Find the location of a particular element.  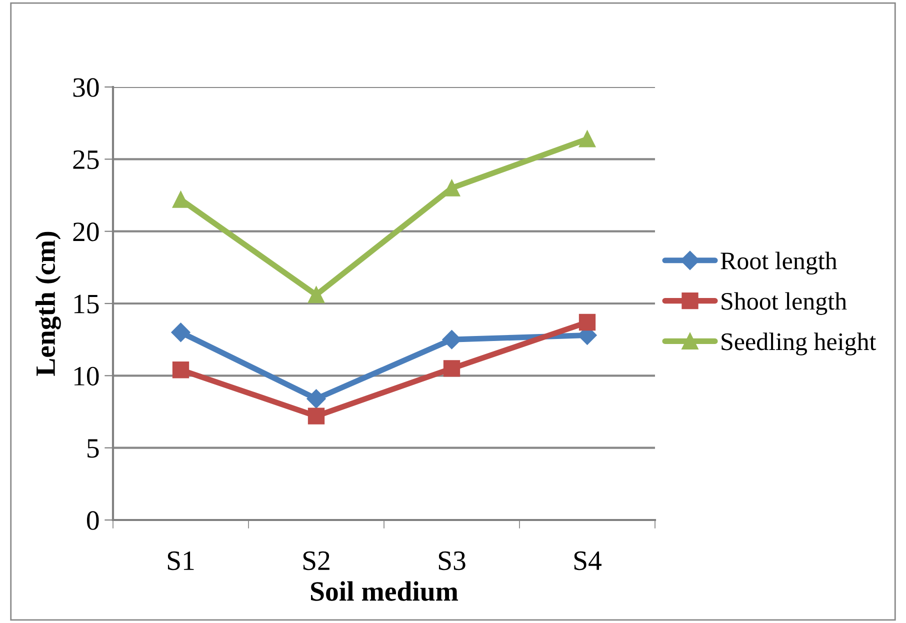

x-tick-label: S4 is located at coordinates (588, 560).